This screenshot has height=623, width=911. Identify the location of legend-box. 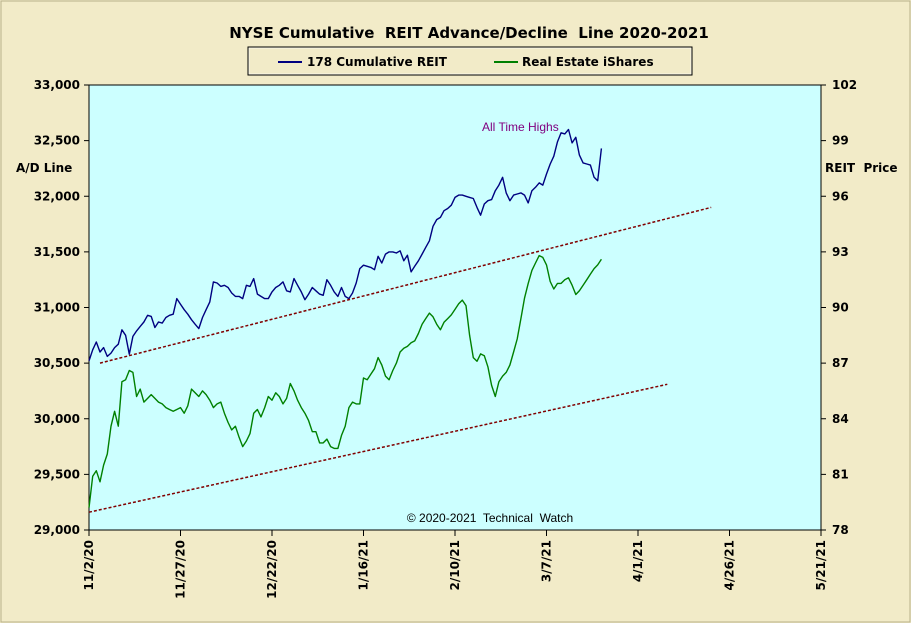
(470, 61).